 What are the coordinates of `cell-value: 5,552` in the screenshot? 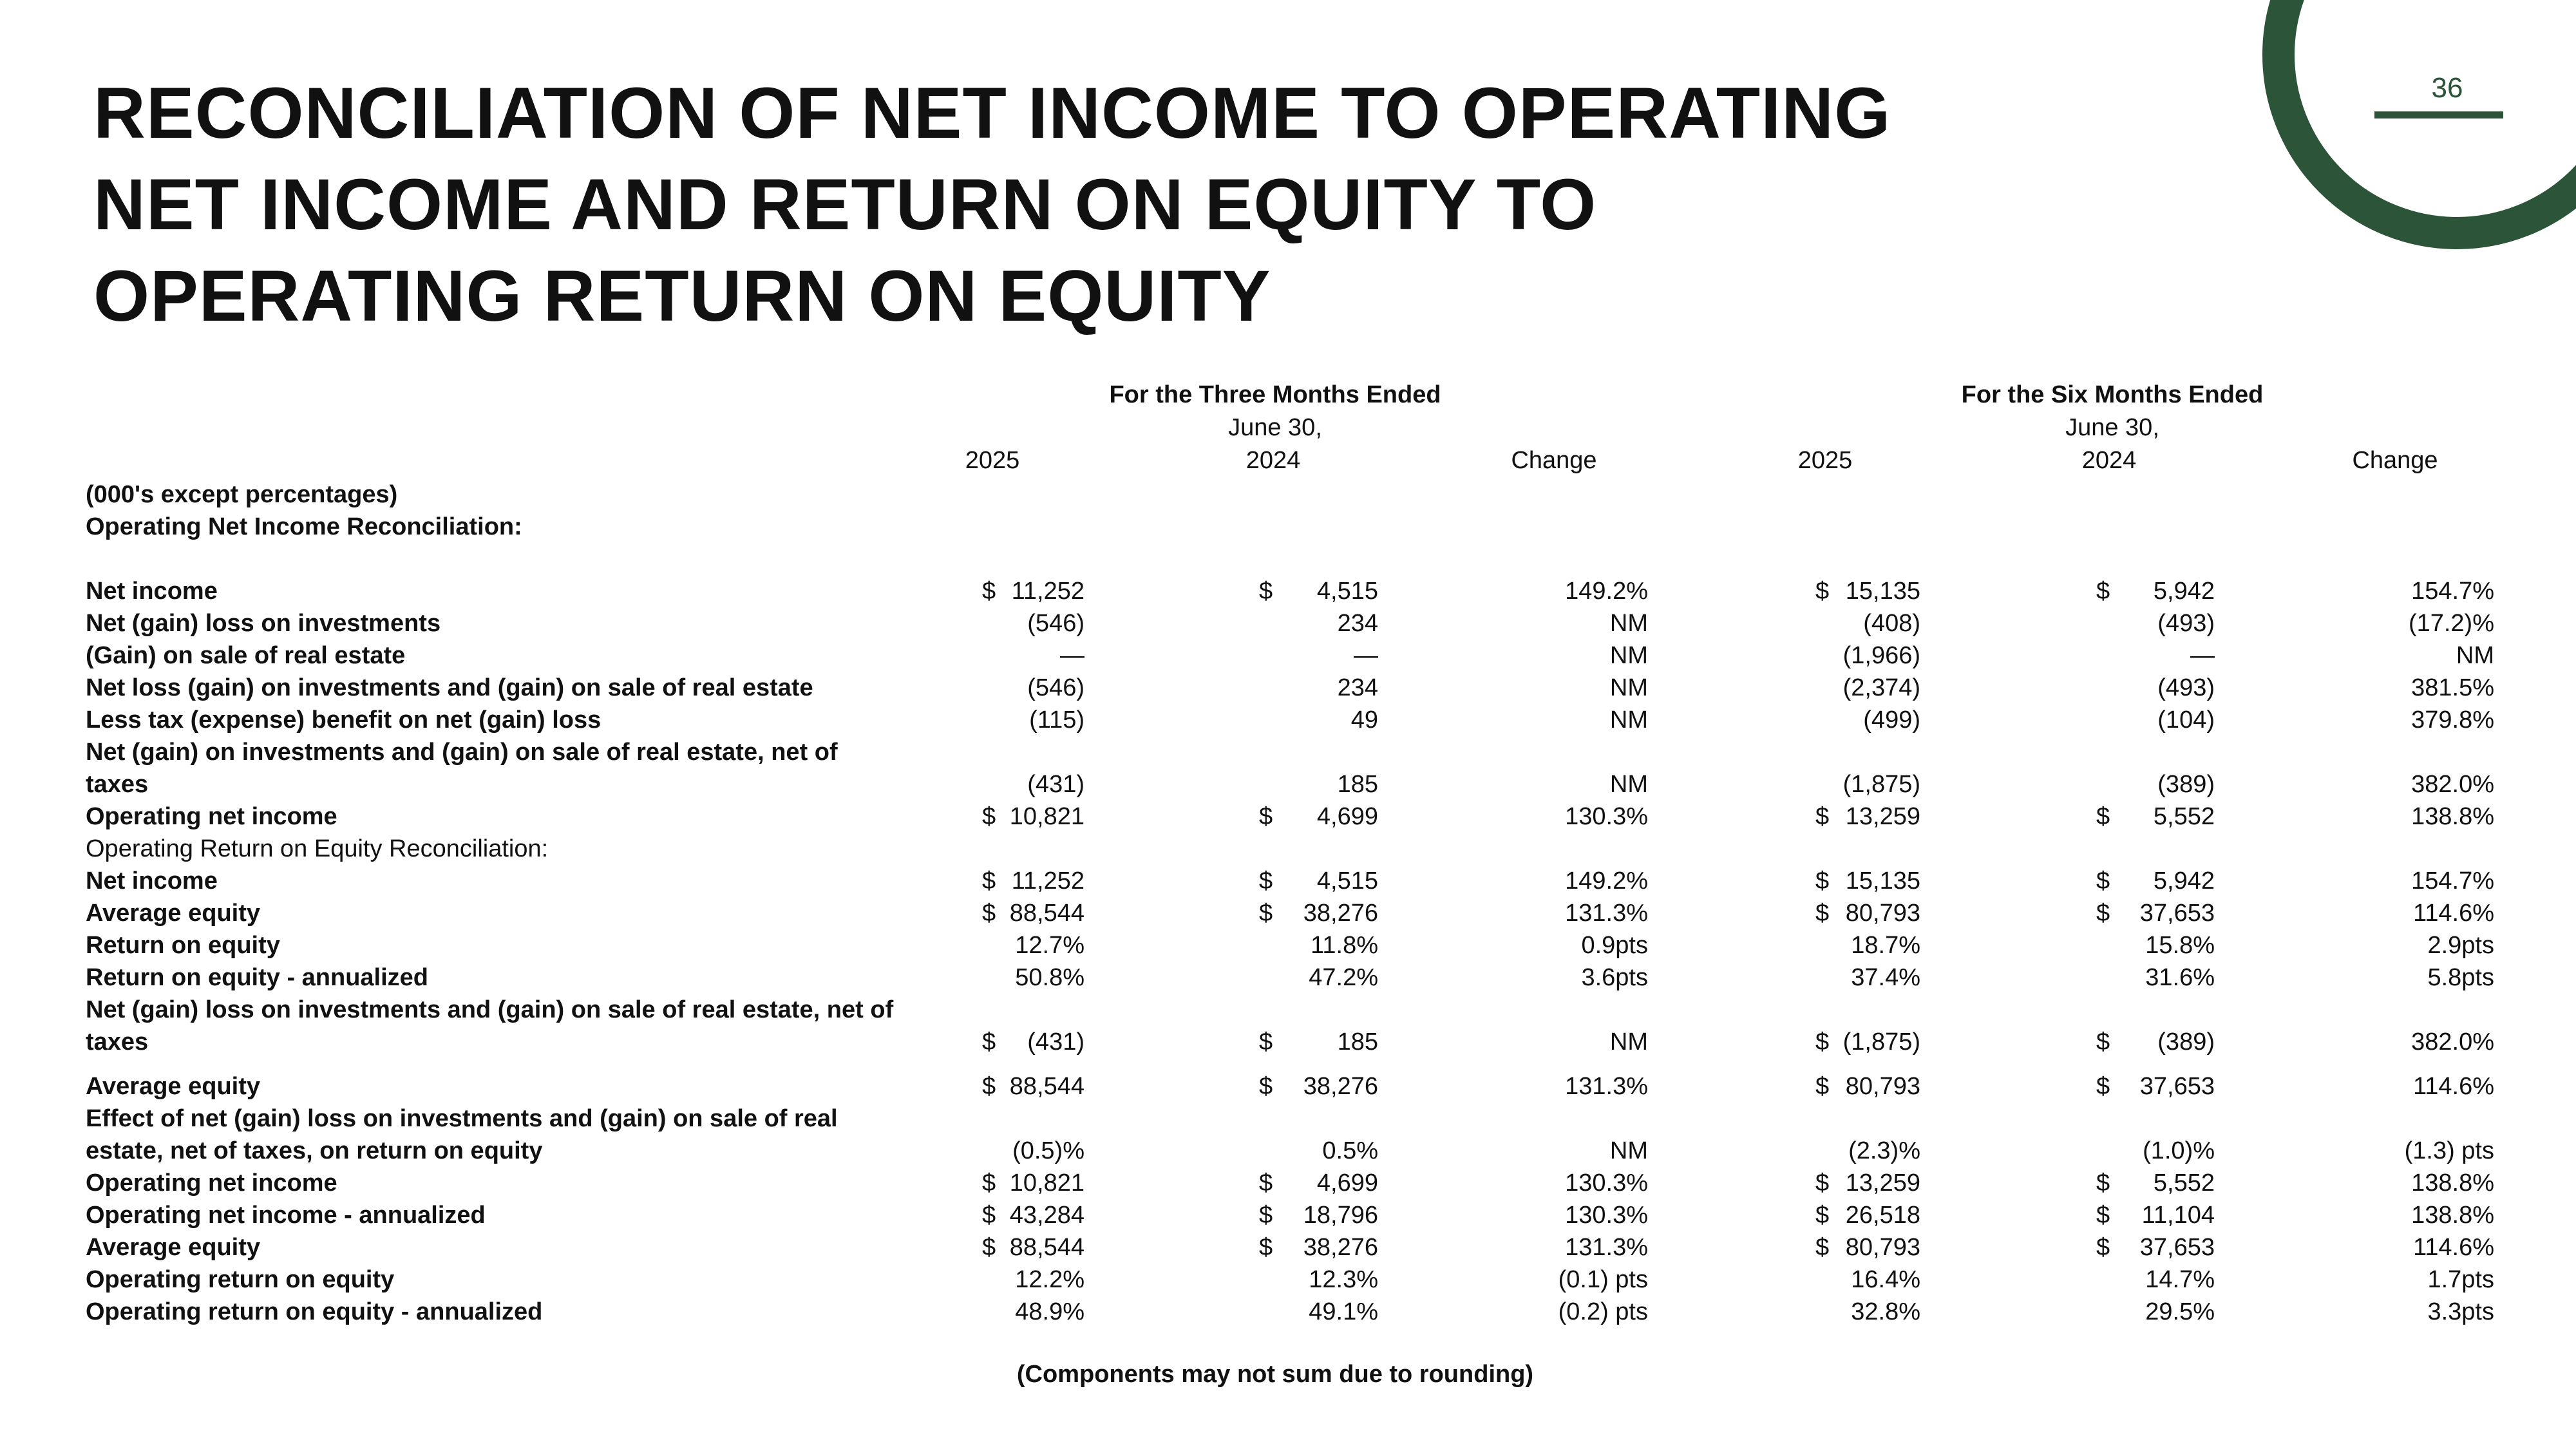 It's located at (2184, 1183).